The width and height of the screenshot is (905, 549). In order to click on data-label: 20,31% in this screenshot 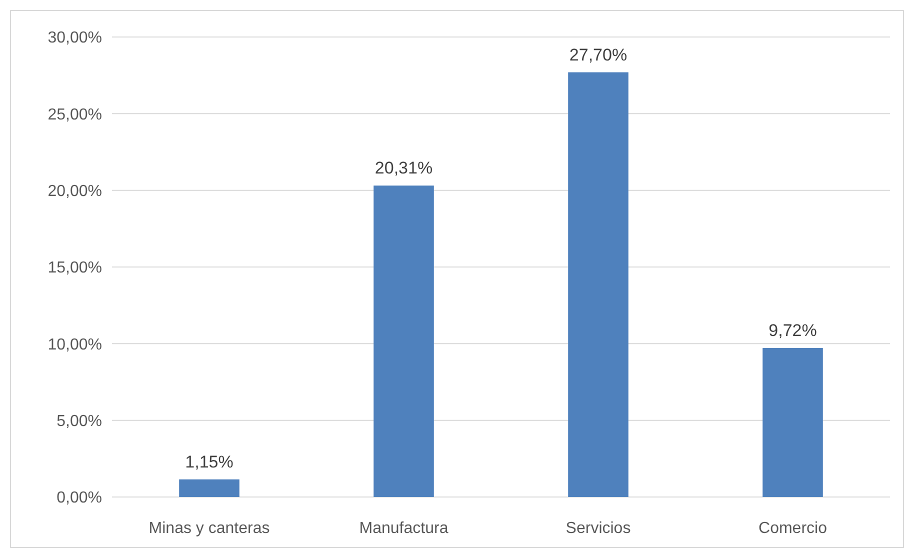, I will do `click(403, 168)`.